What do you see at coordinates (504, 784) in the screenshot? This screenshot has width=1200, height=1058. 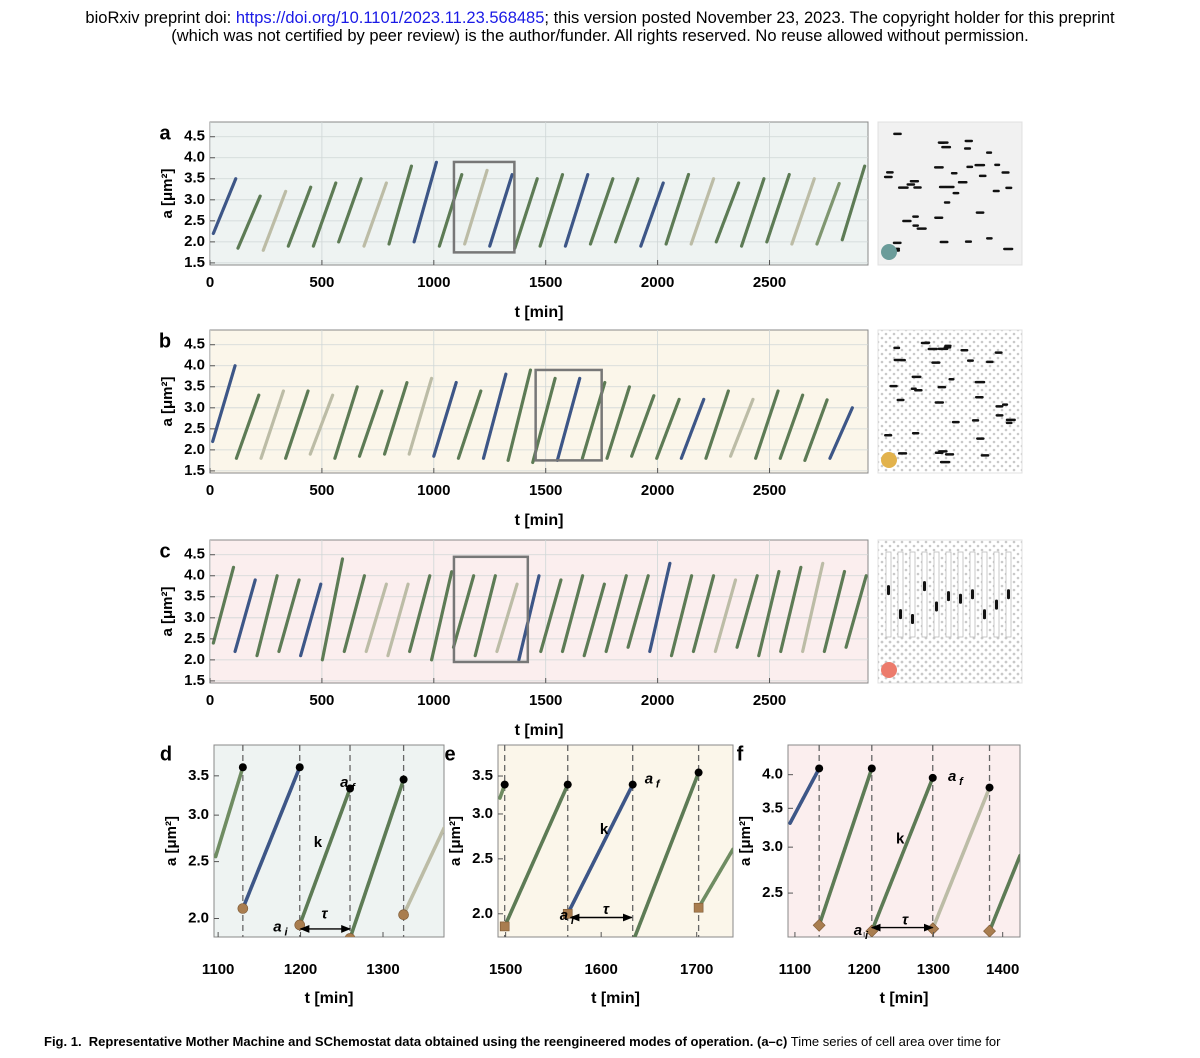 I see `final-area-marker` at bounding box center [504, 784].